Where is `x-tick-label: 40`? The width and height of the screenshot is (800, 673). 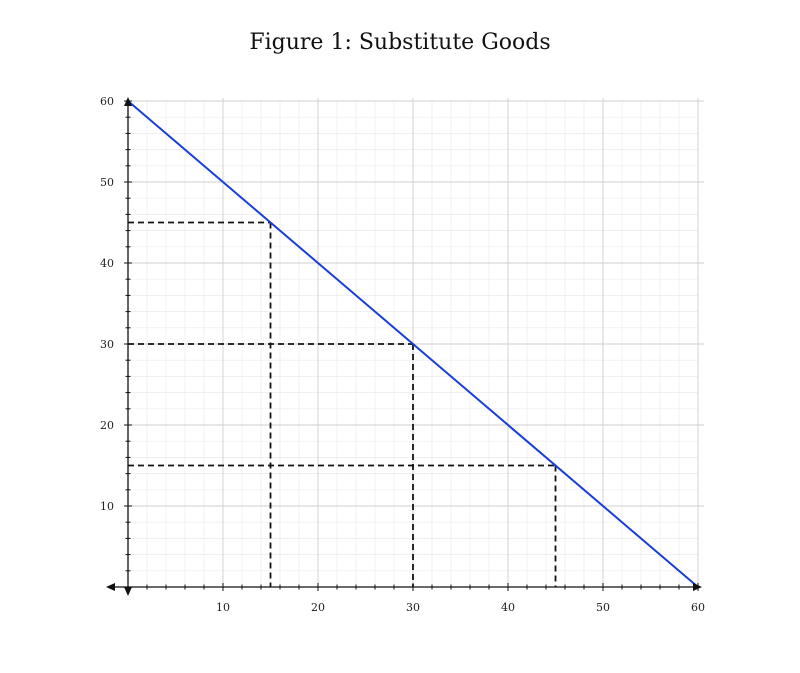
x-tick-label: 40 is located at coordinates (508, 607).